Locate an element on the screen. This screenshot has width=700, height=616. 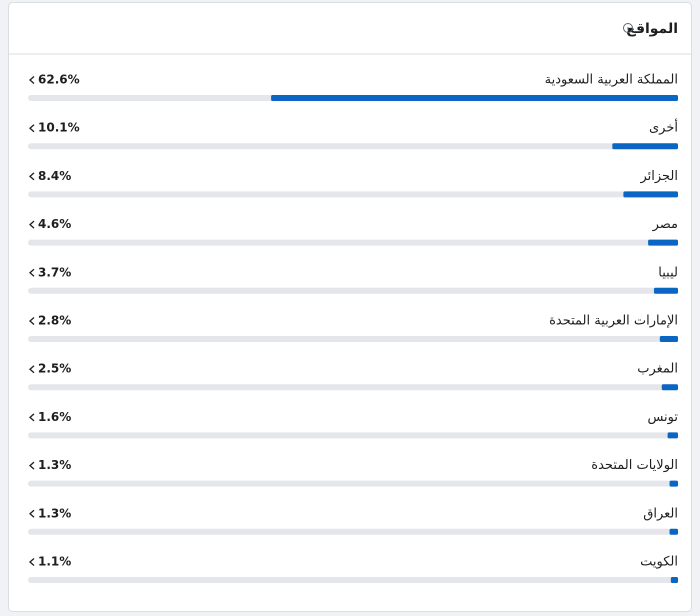
chart-title: المواقع is located at coordinates (652, 29).